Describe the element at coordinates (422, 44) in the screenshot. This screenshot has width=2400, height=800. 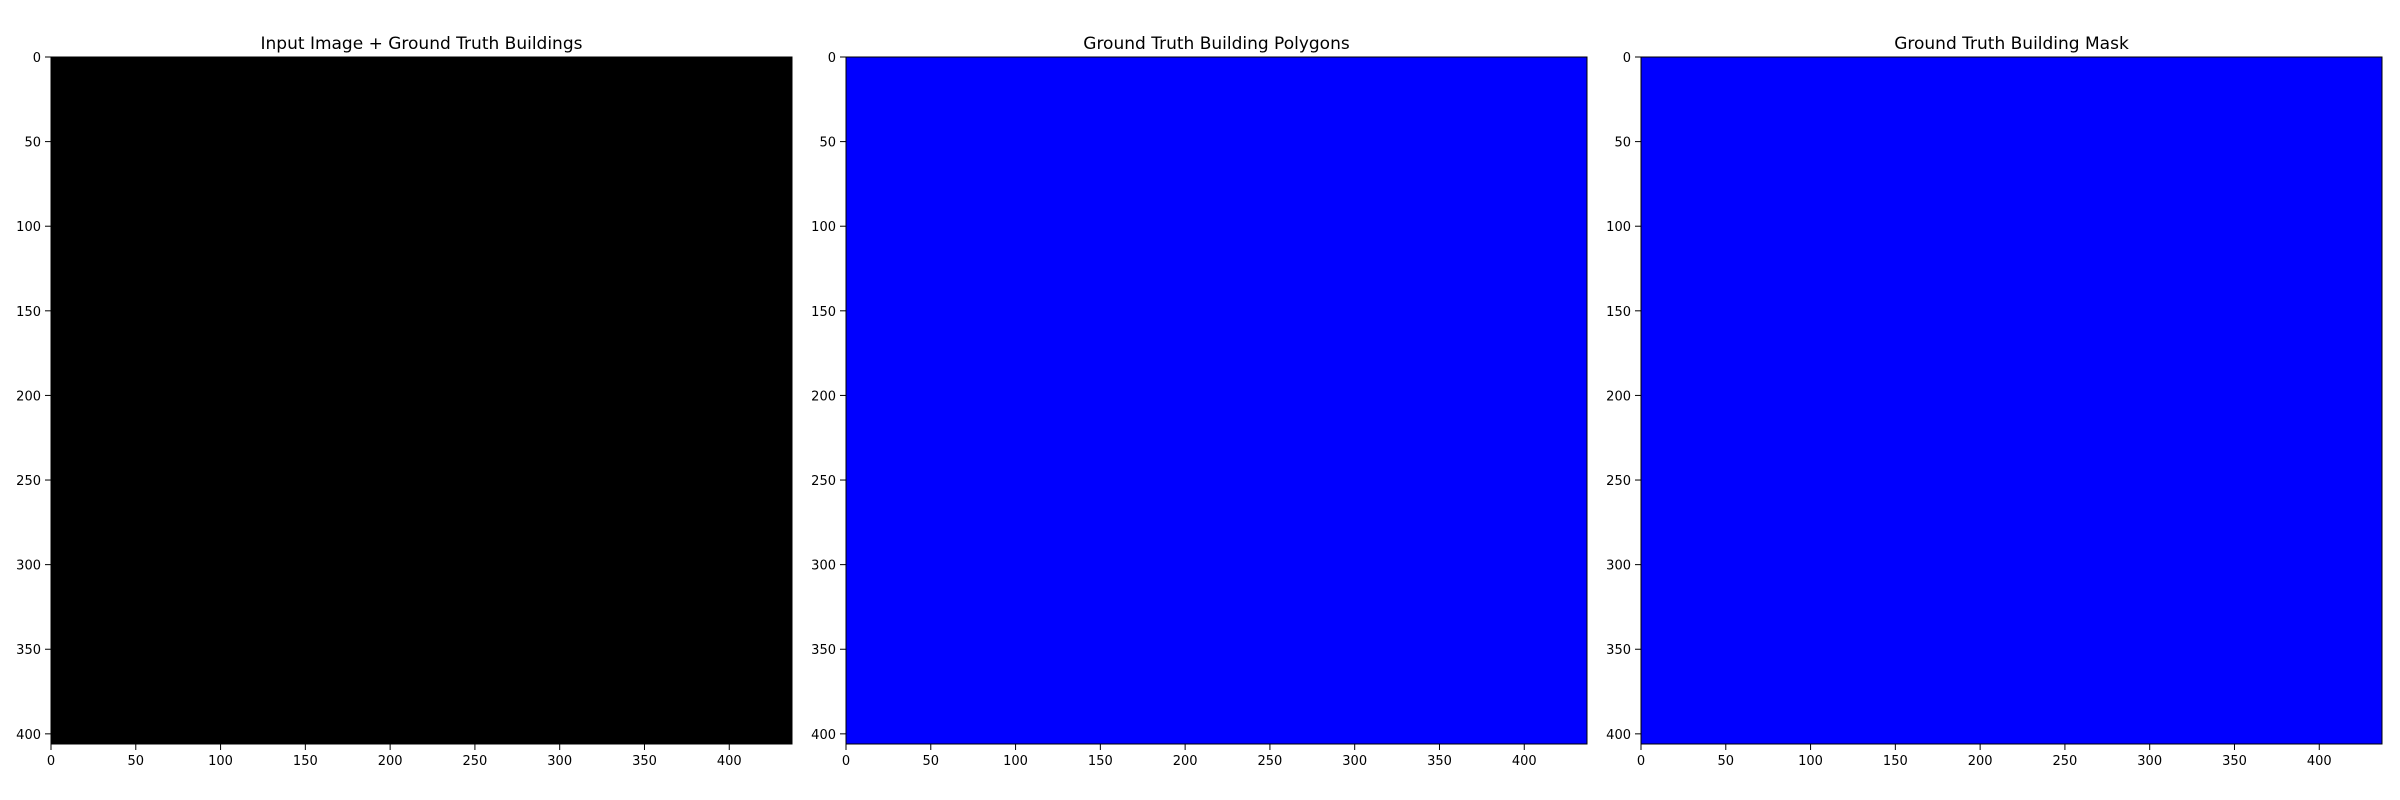
I see `panel-title: Input Image + Ground Truth Buildings` at that location.